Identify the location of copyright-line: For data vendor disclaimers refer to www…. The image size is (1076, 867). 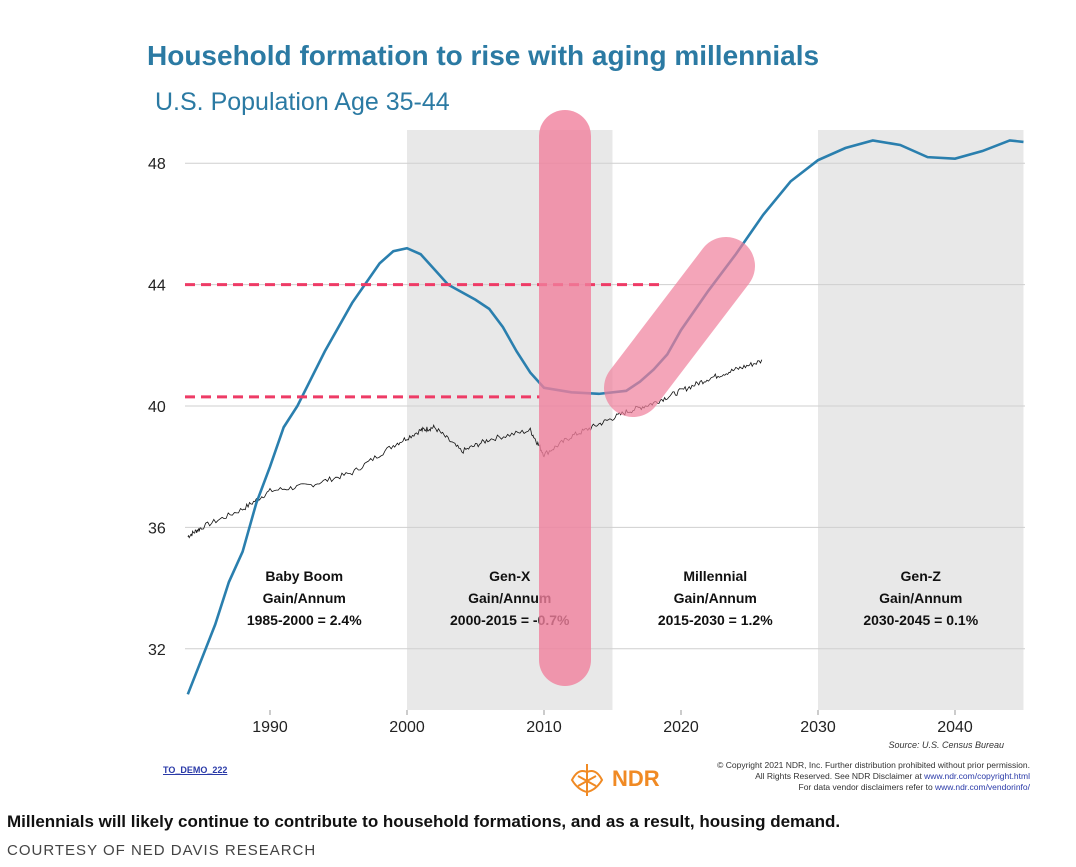
(914, 787).